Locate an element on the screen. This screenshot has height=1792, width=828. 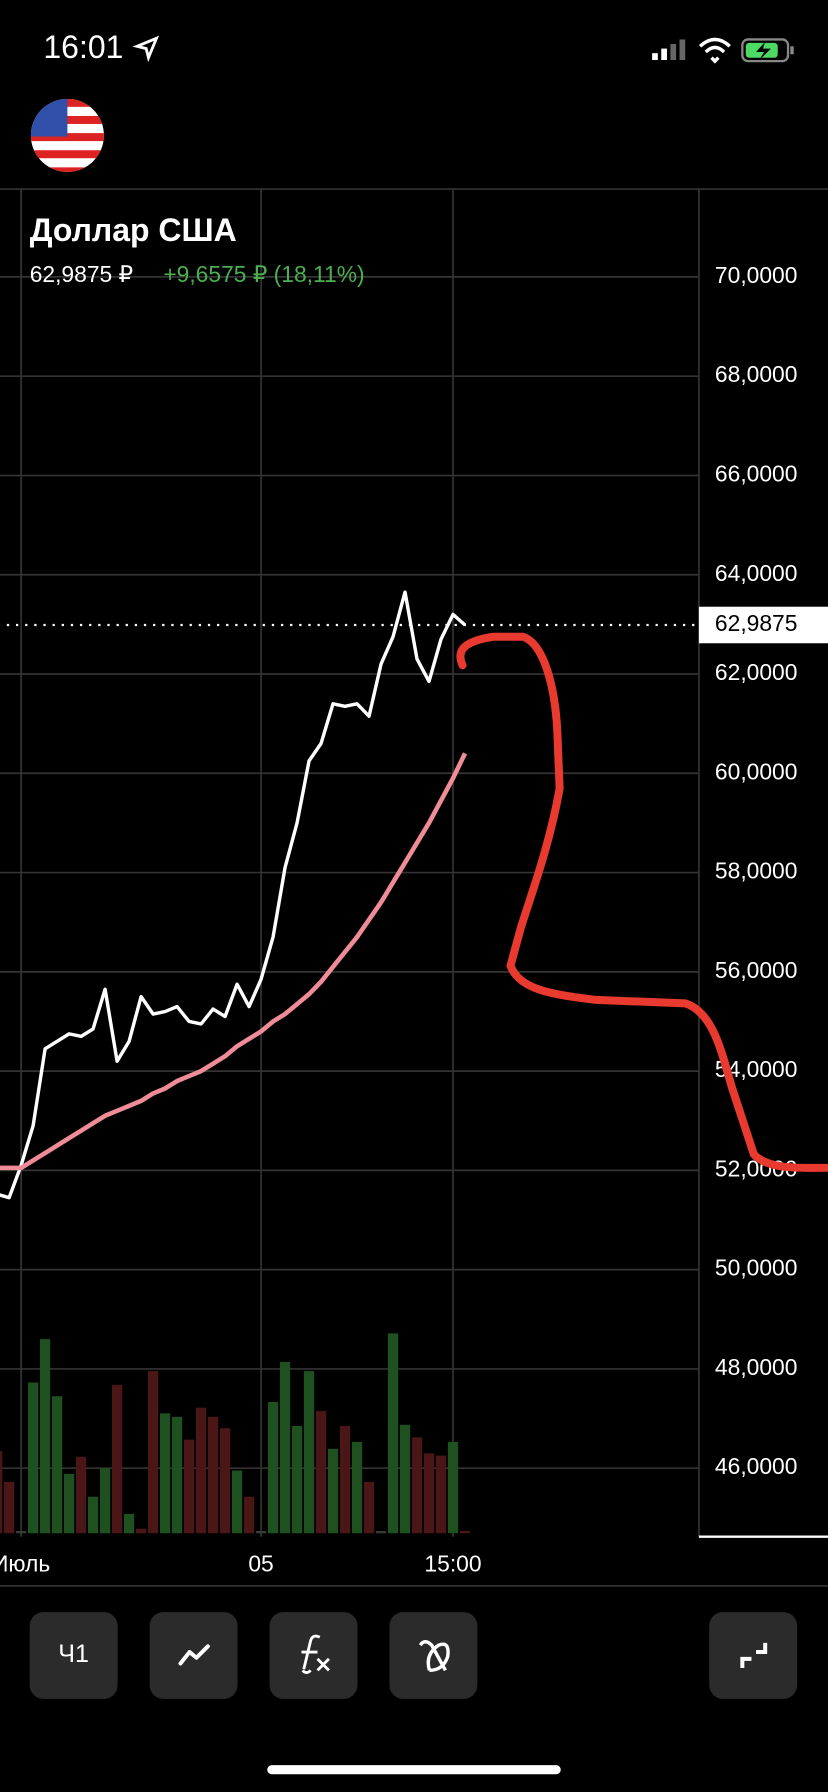
y-tick-label: 66,0000 is located at coordinates (756, 473).